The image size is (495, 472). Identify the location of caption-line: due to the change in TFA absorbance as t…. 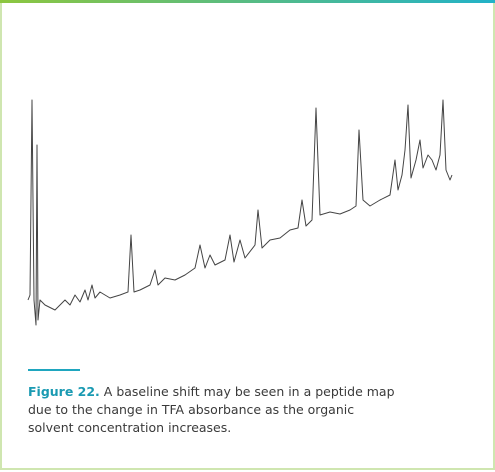
(191, 409).